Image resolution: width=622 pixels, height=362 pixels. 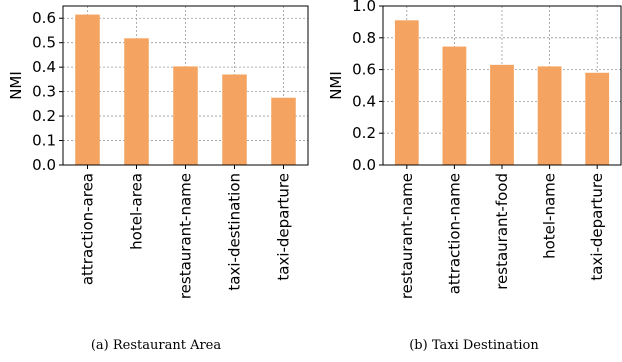 What do you see at coordinates (364, 38) in the screenshot?
I see `y-tick-label: 0.8` at bounding box center [364, 38].